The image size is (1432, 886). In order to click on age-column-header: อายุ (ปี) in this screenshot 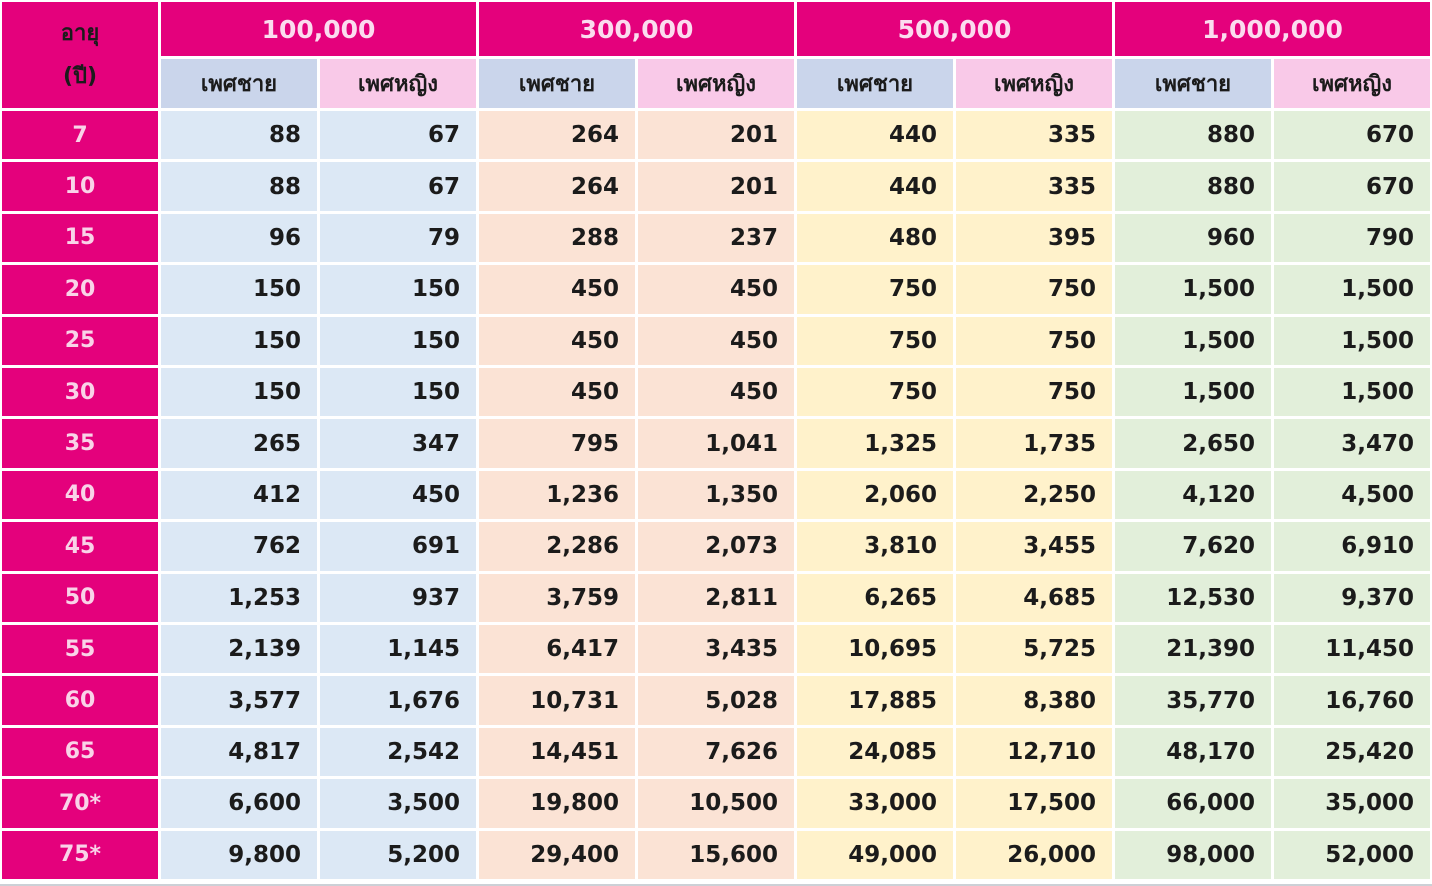, I will do `click(80, 55)`.